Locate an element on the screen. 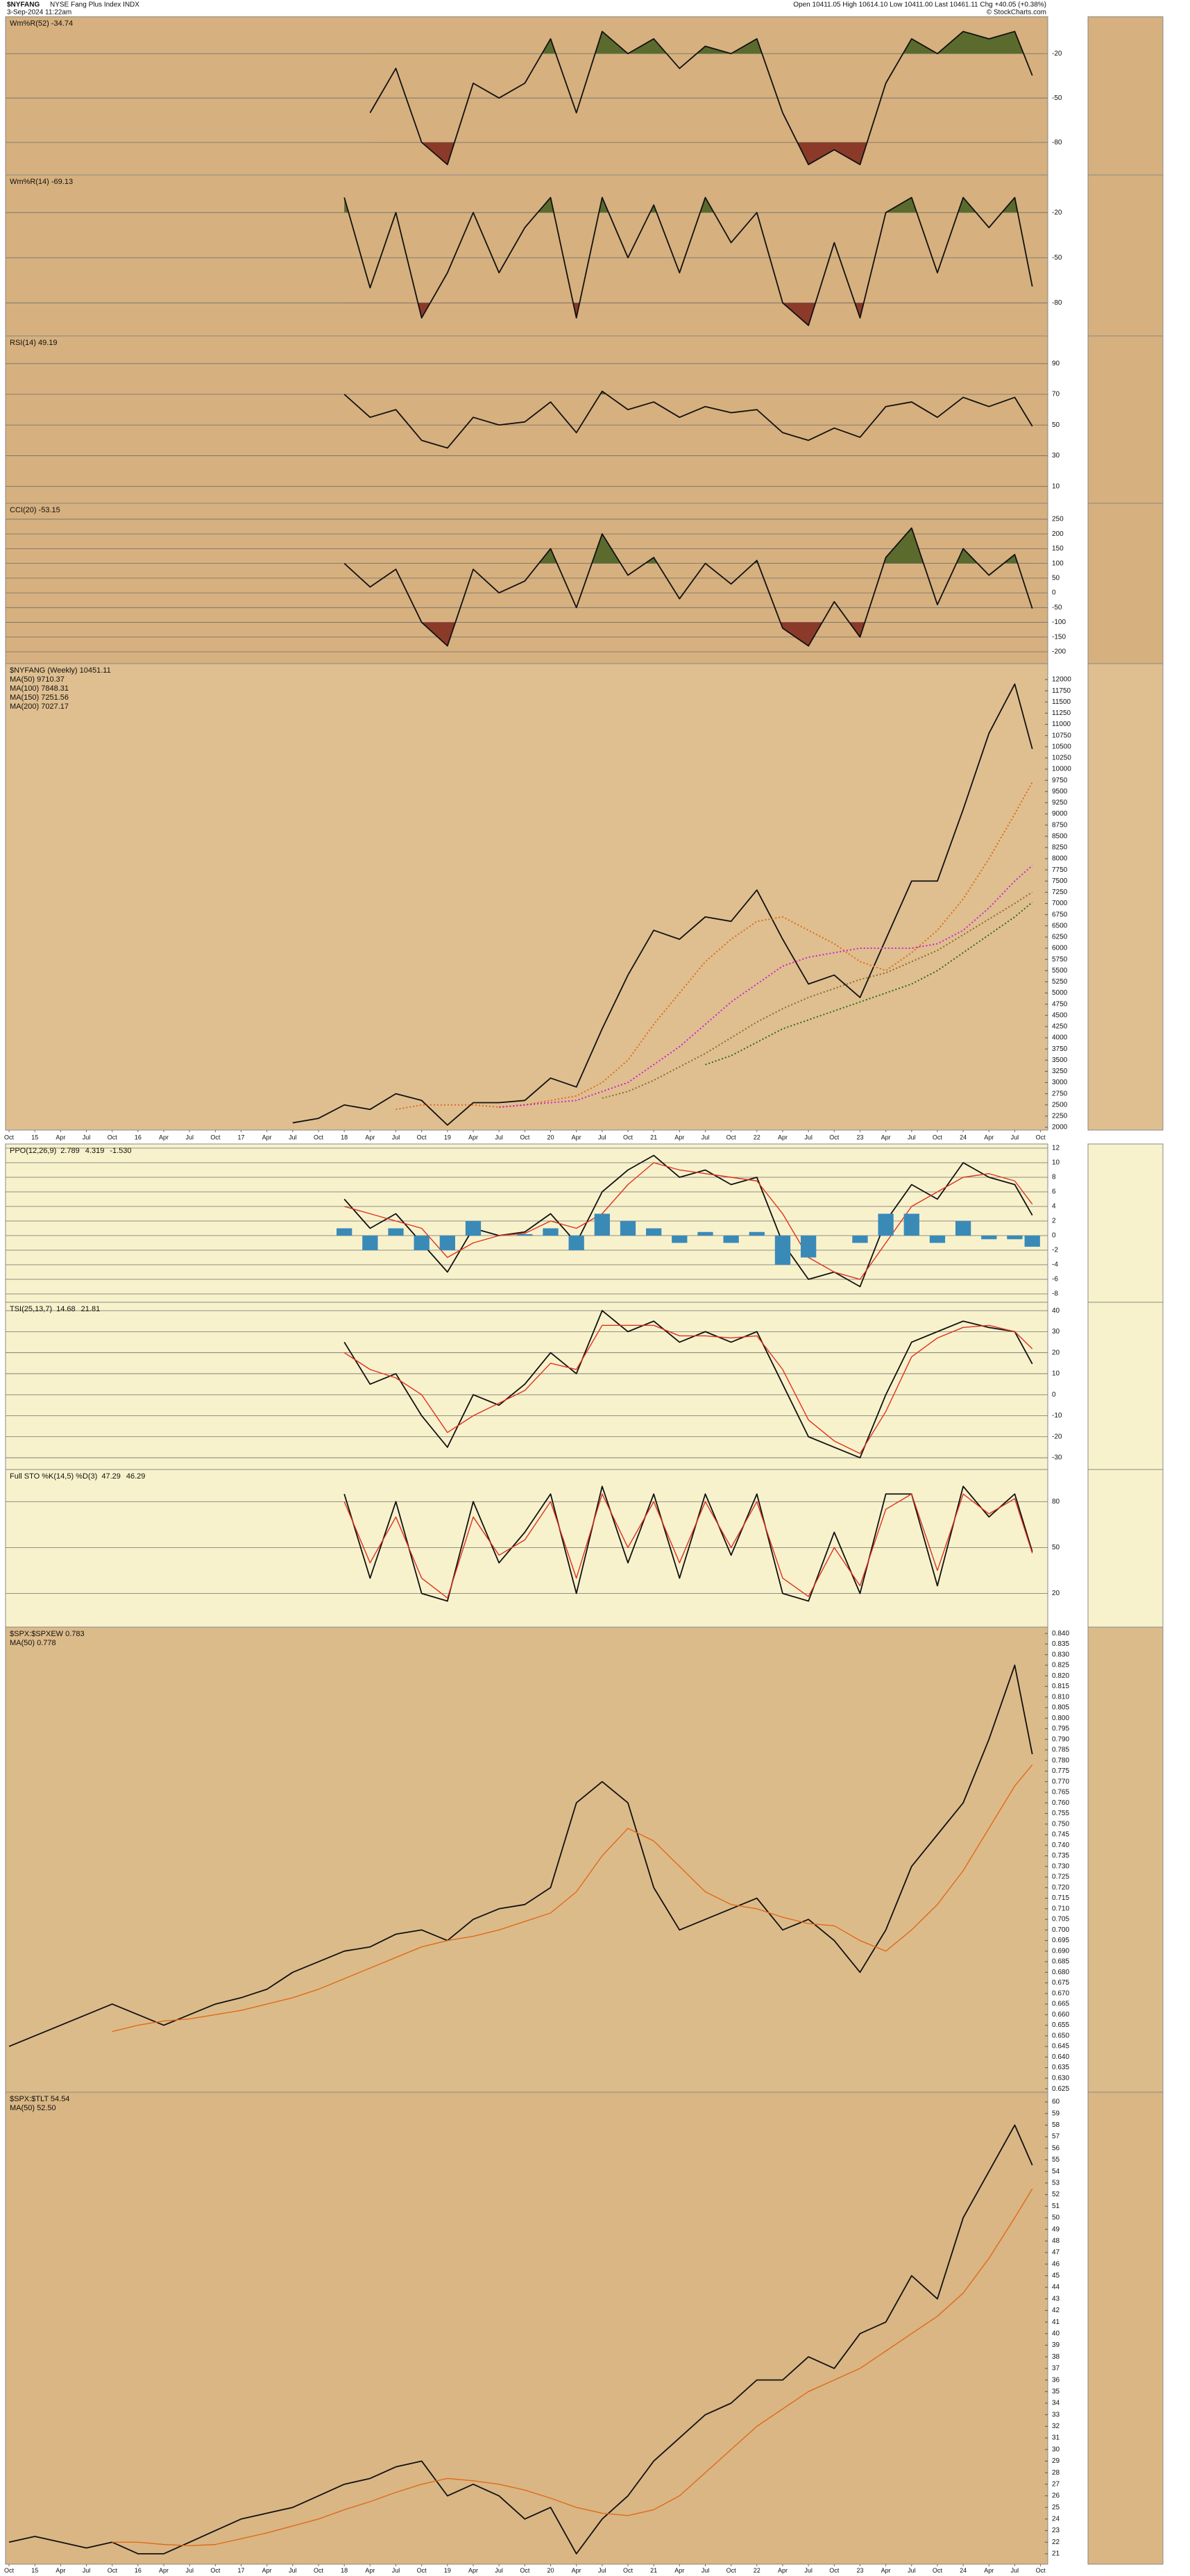 Image resolution: width=1190 pixels, height=2576 pixels. y-tick-label: 0.770 is located at coordinates (1060, 1781).